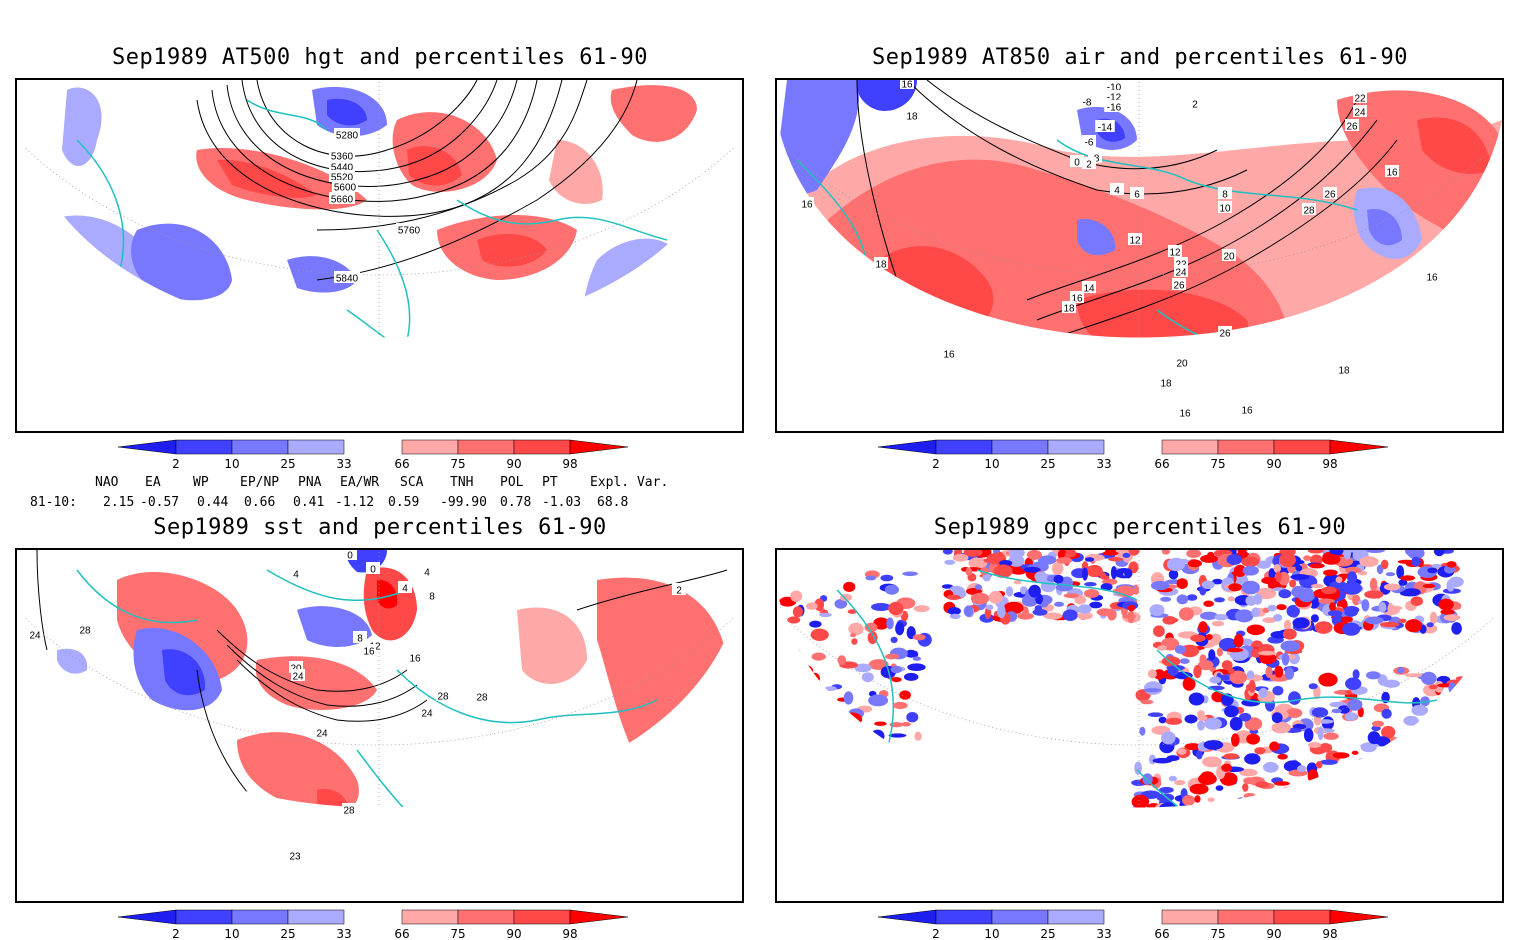 This screenshot has width=1520, height=940. Describe the element at coordinates (1103, 463) in the screenshot. I see `colorbar-tick-label: 33` at that location.